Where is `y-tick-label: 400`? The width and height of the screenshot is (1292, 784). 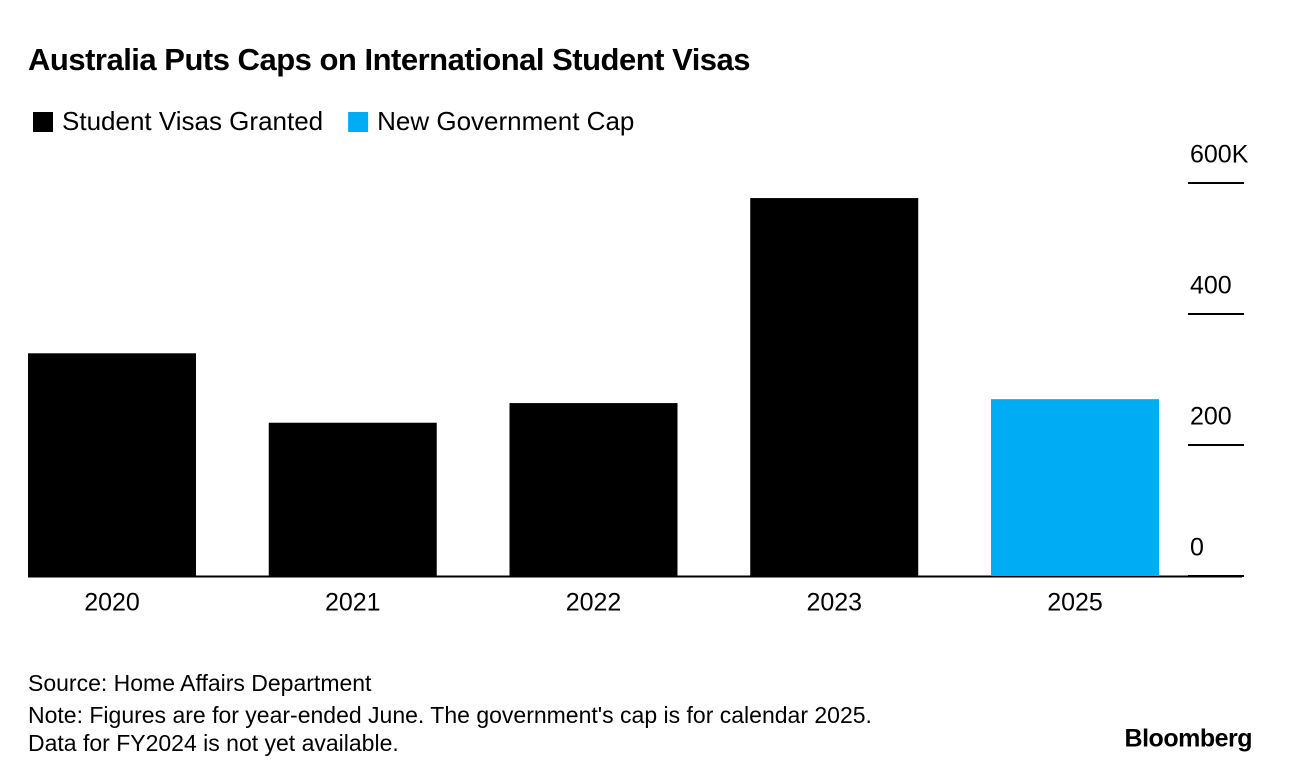
y-tick-label: 400 is located at coordinates (1211, 286).